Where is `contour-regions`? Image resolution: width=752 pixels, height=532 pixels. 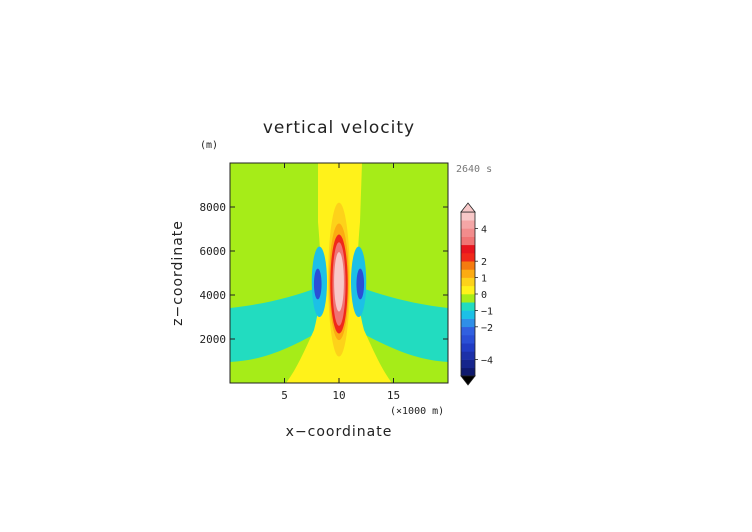
contour-regions is located at coordinates (339, 273).